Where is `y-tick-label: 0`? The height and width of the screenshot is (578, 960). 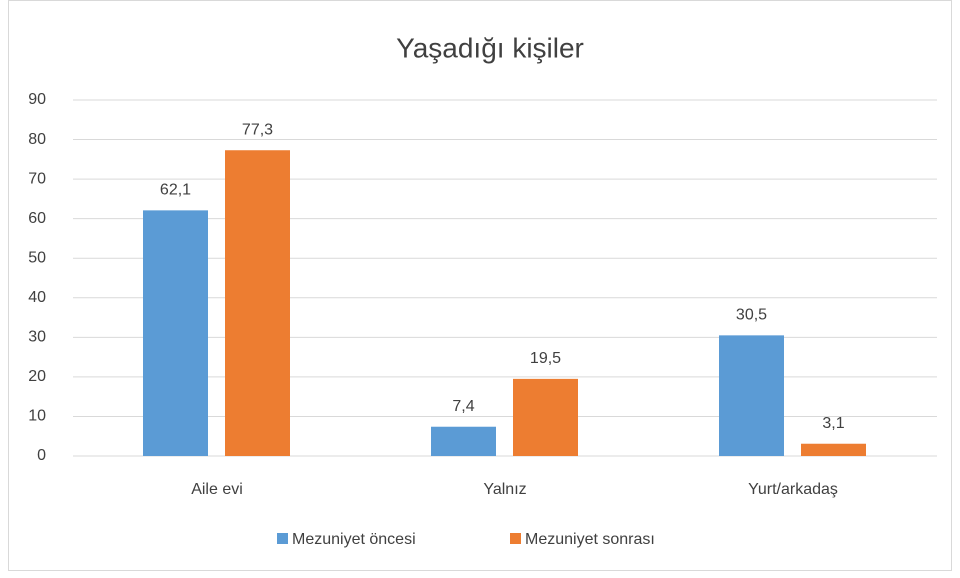 y-tick-label: 0 is located at coordinates (41, 455).